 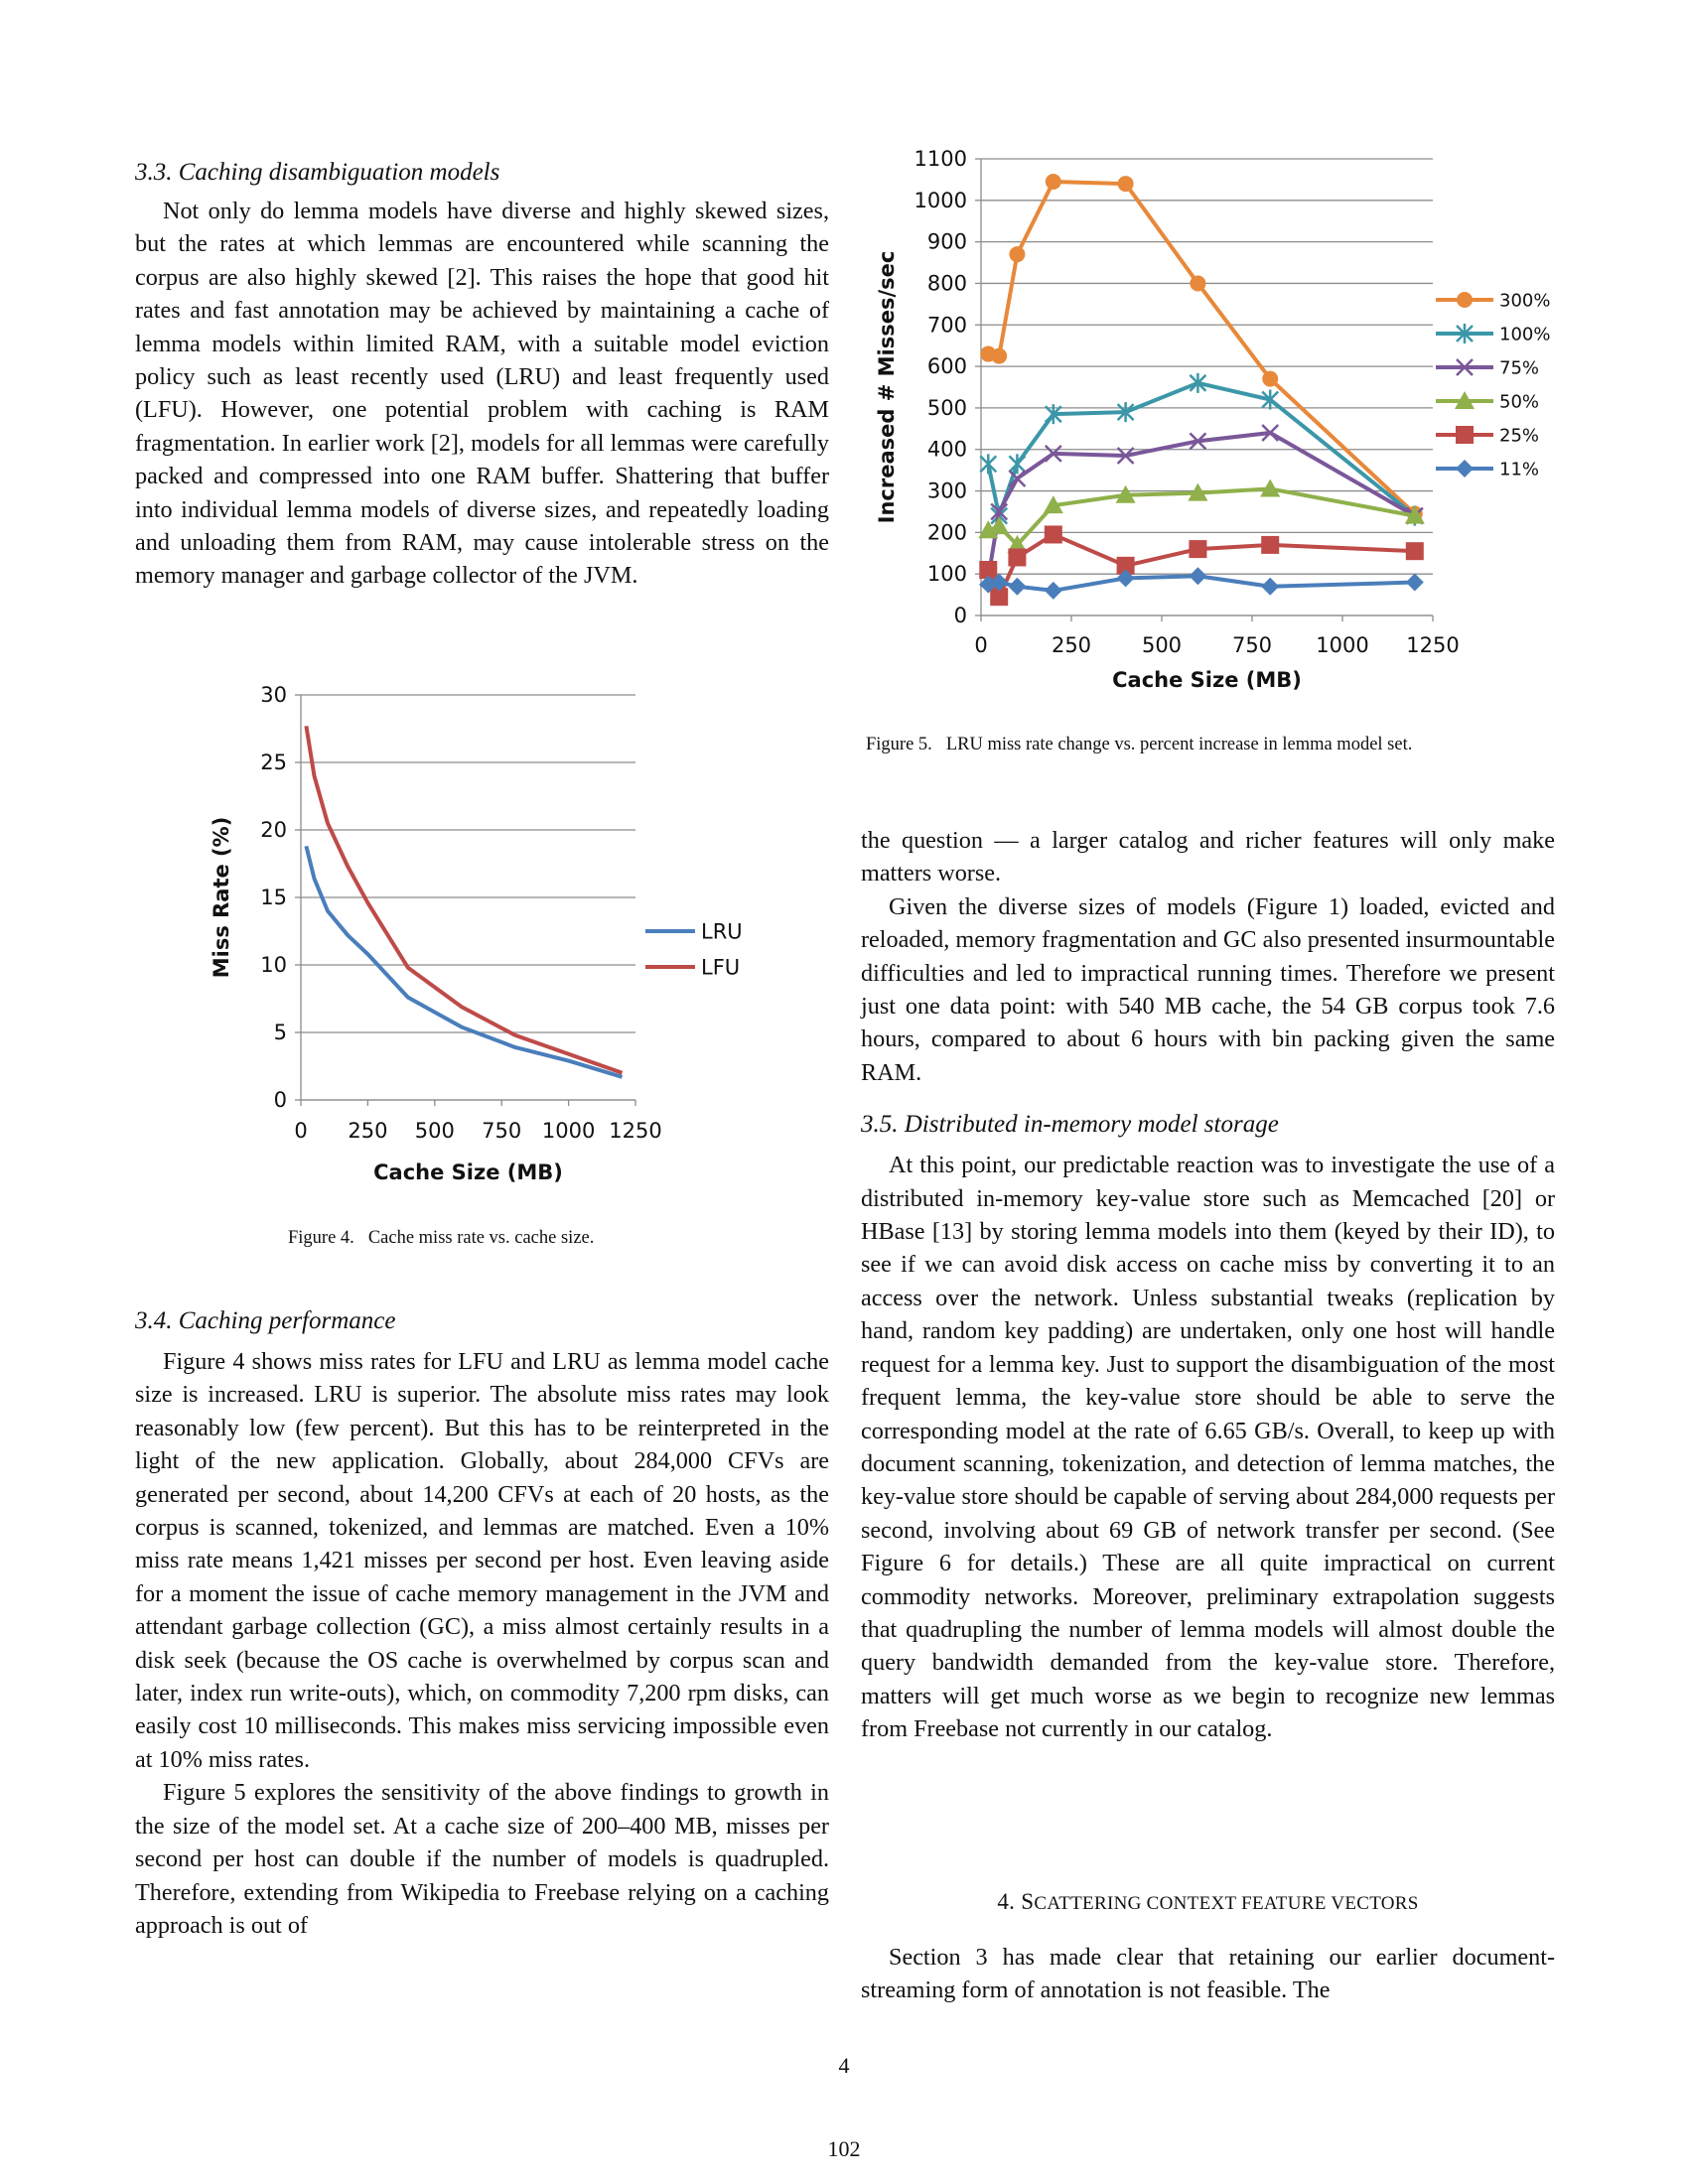 I want to click on section-4-heading: 4. SCATTERING CONTEXT FEATURE VECTORS, so click(x=1208, y=1902).